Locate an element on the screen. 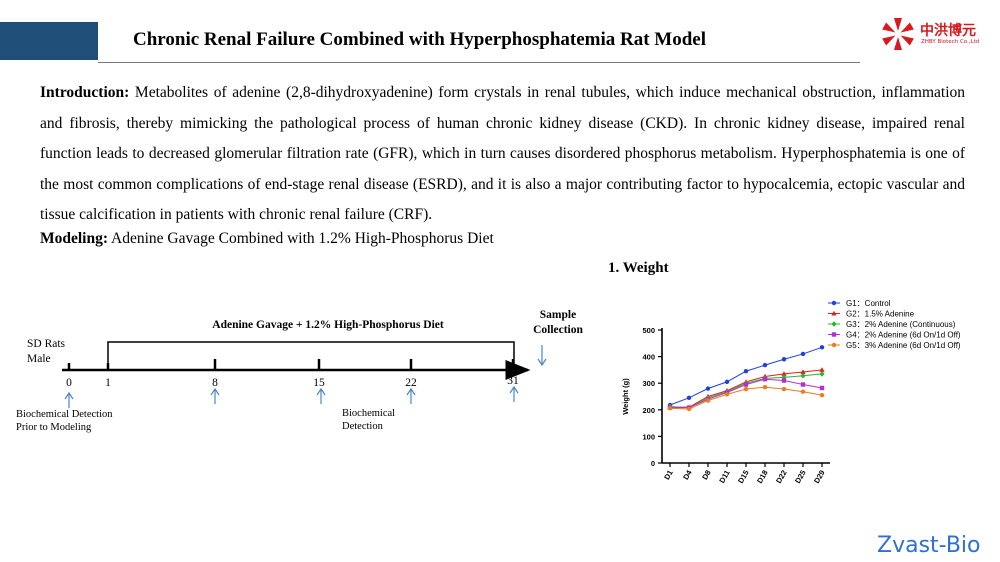  biochemical-detection-prior-line1: Biochemical Detection is located at coordinates (64, 414).